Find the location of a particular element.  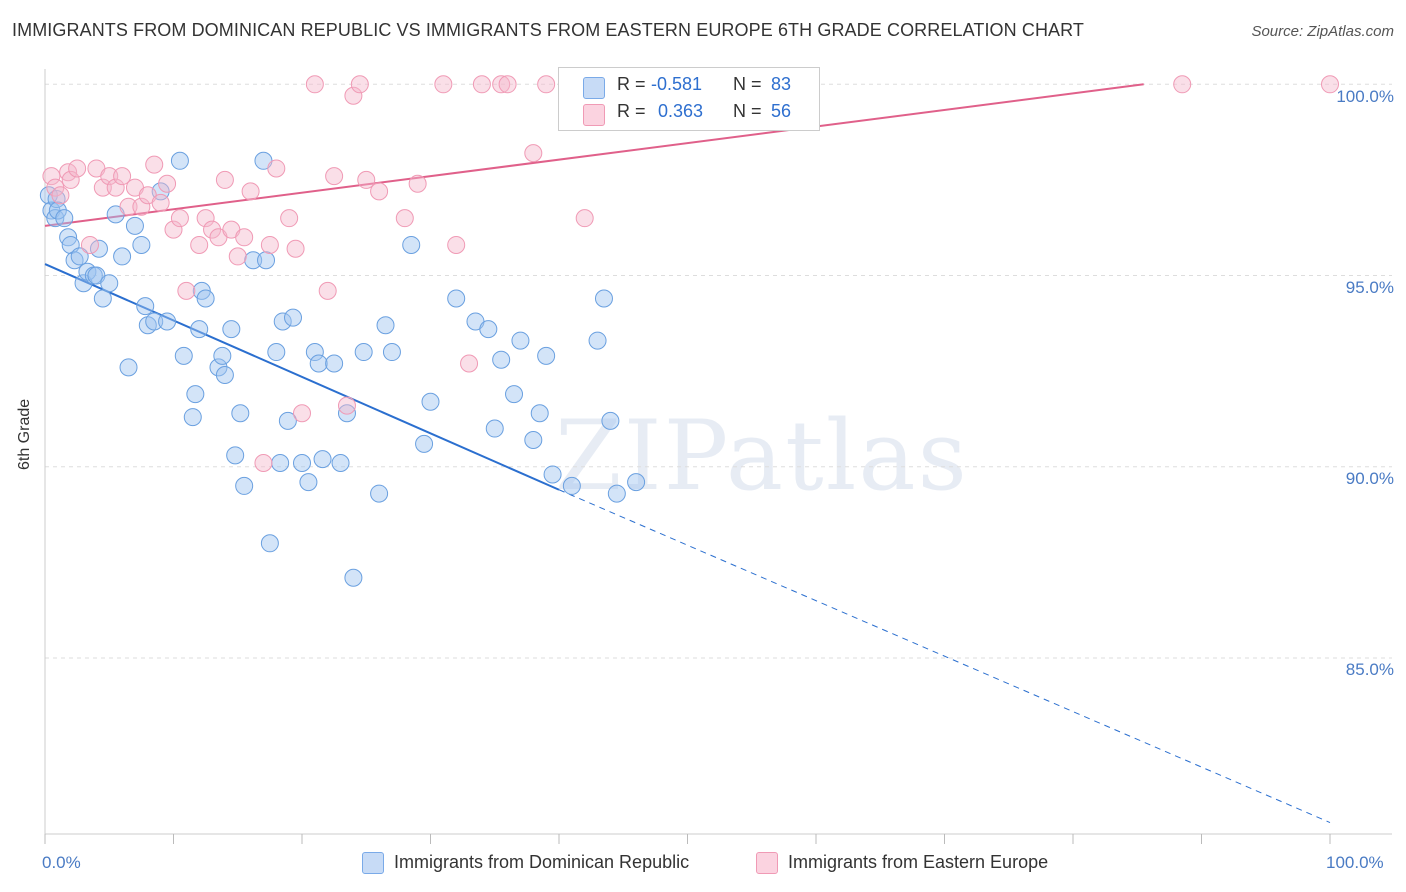

legend-row-dominican: R = -0.581 N = 83 is located at coordinates (688, 87).